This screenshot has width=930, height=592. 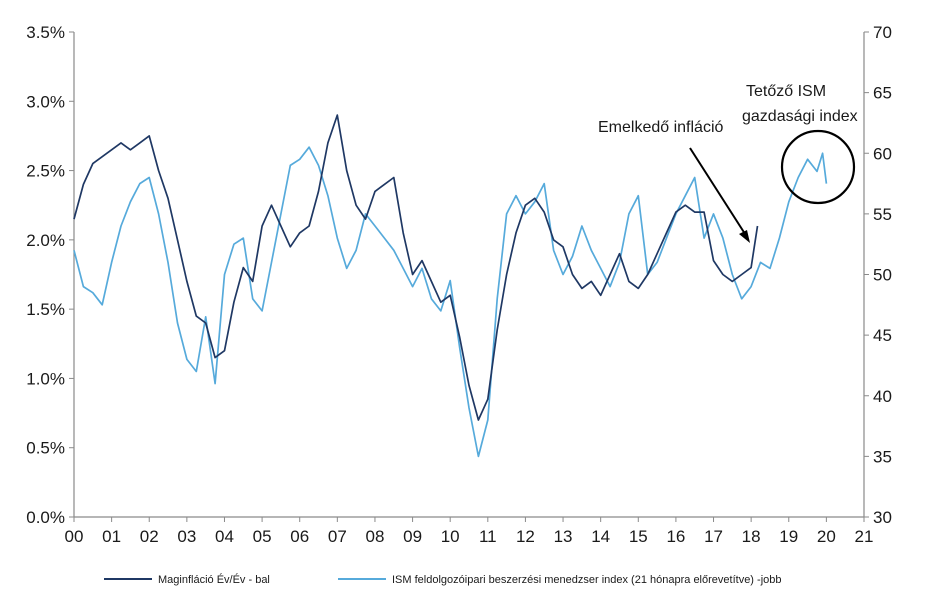 I want to click on x-tick-label: 16, so click(x=675, y=536).